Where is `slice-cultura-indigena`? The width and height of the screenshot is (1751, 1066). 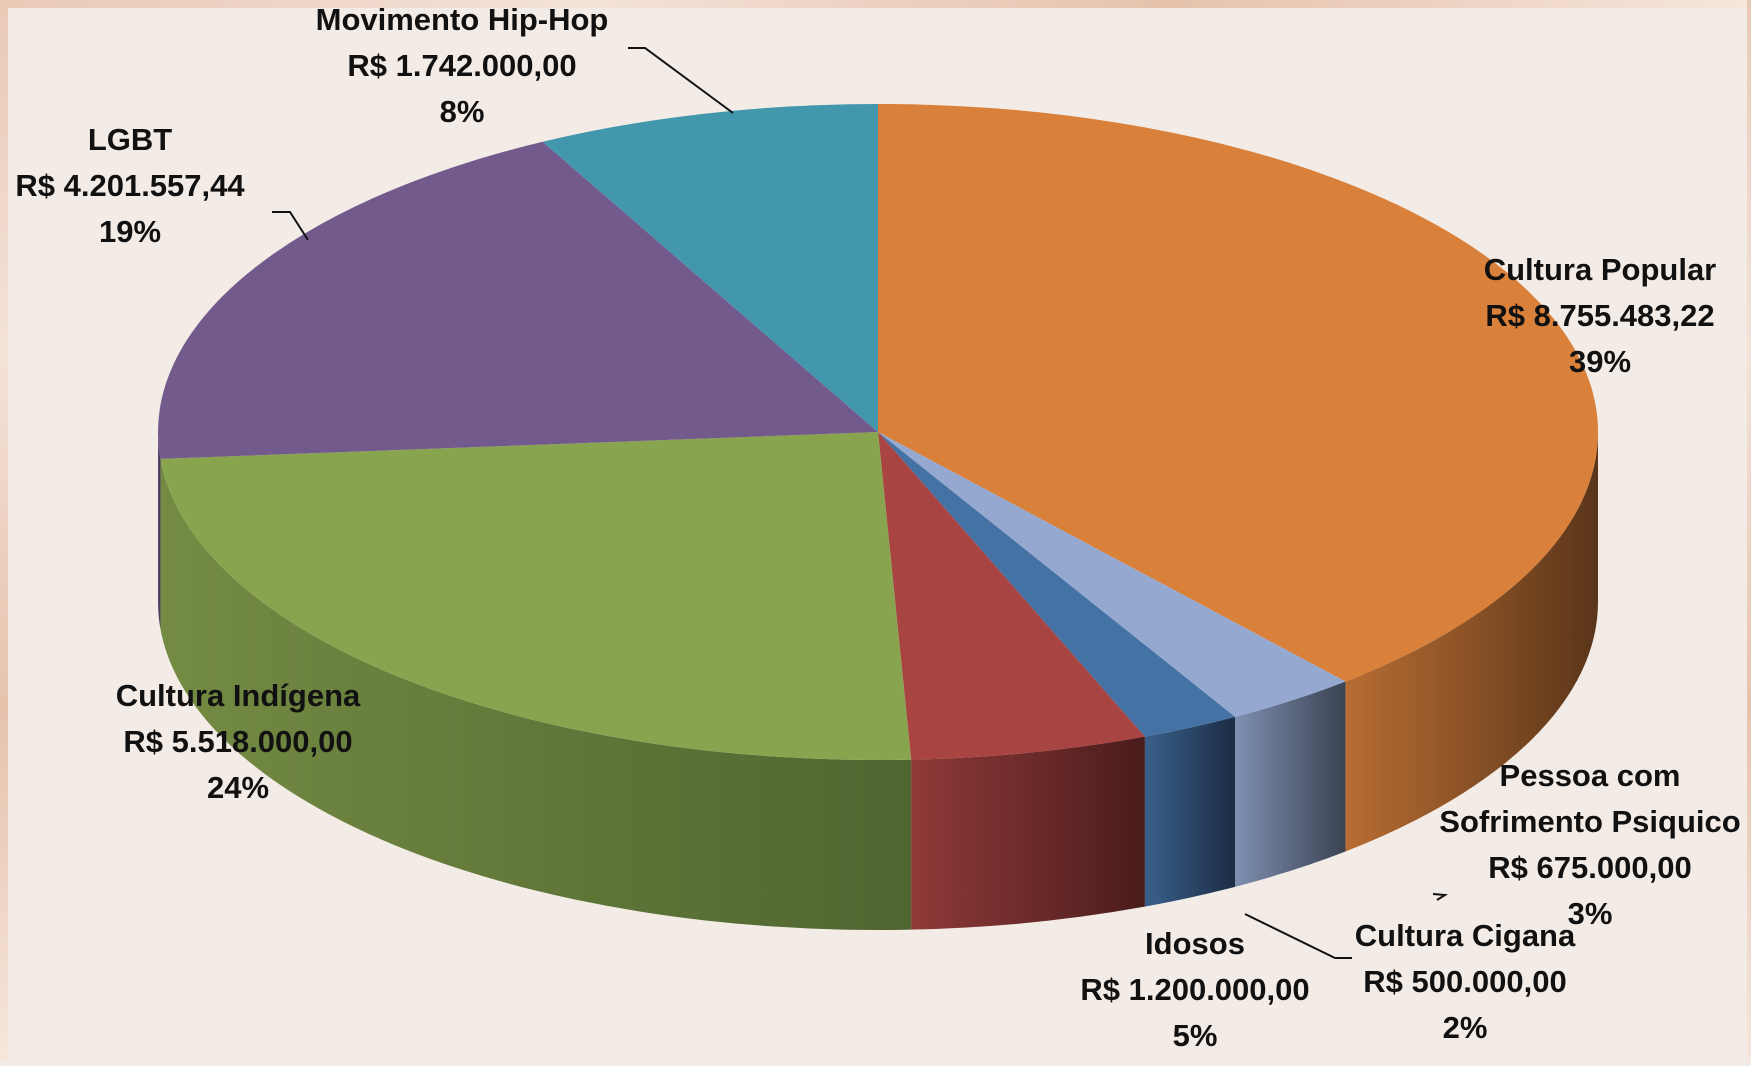
slice-cultura-indigena is located at coordinates (536, 596).